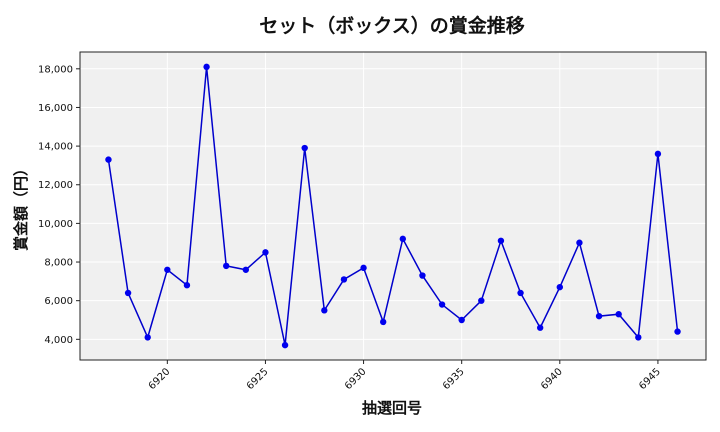 The image size is (720, 432). What do you see at coordinates (58, 263) in the screenshot?
I see `y-tick-label: 8,000` at bounding box center [58, 263].